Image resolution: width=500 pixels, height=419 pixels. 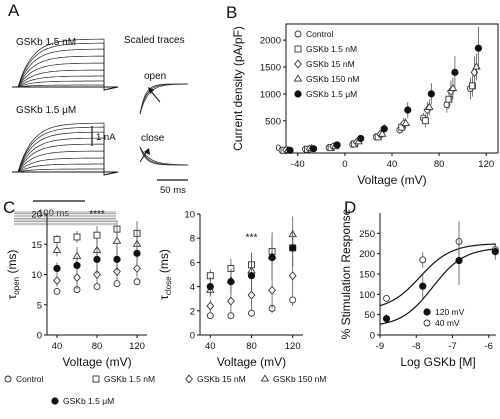 I want to click on scaled-trace-close, so click(x=163, y=156).